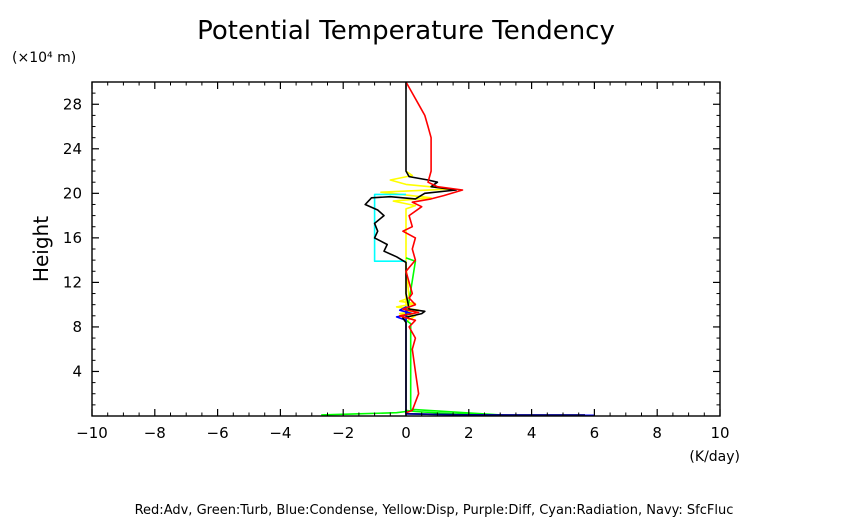 The height and width of the screenshot is (519, 854). What do you see at coordinates (406, 31) in the screenshot?
I see `chart-title: Potential Temperature Tendency` at bounding box center [406, 31].